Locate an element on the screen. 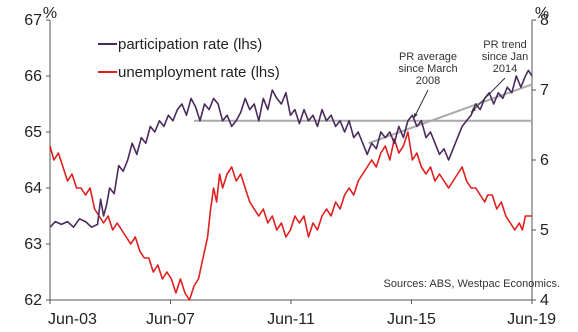  right-tick-label: 6 is located at coordinates (544, 160).